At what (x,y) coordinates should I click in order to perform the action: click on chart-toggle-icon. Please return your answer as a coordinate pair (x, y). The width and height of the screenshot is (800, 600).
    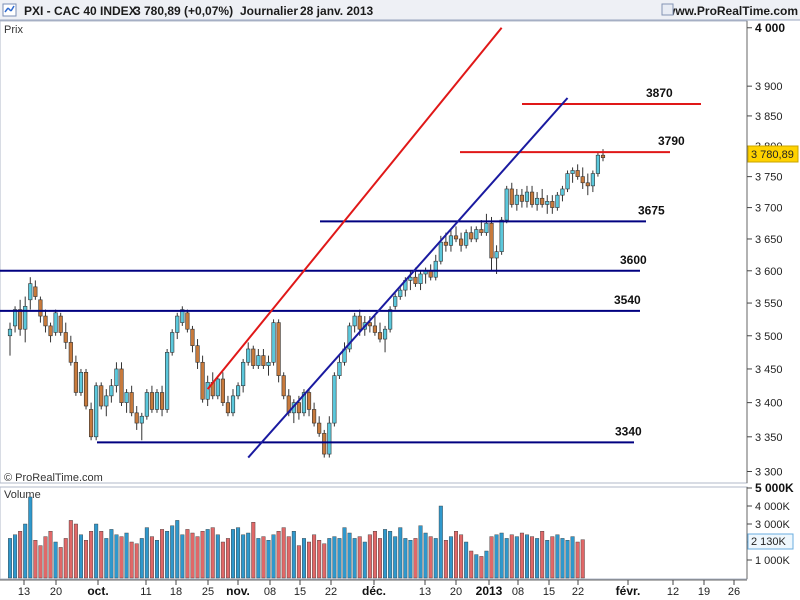
    Looking at the image, I should click on (9, 10).